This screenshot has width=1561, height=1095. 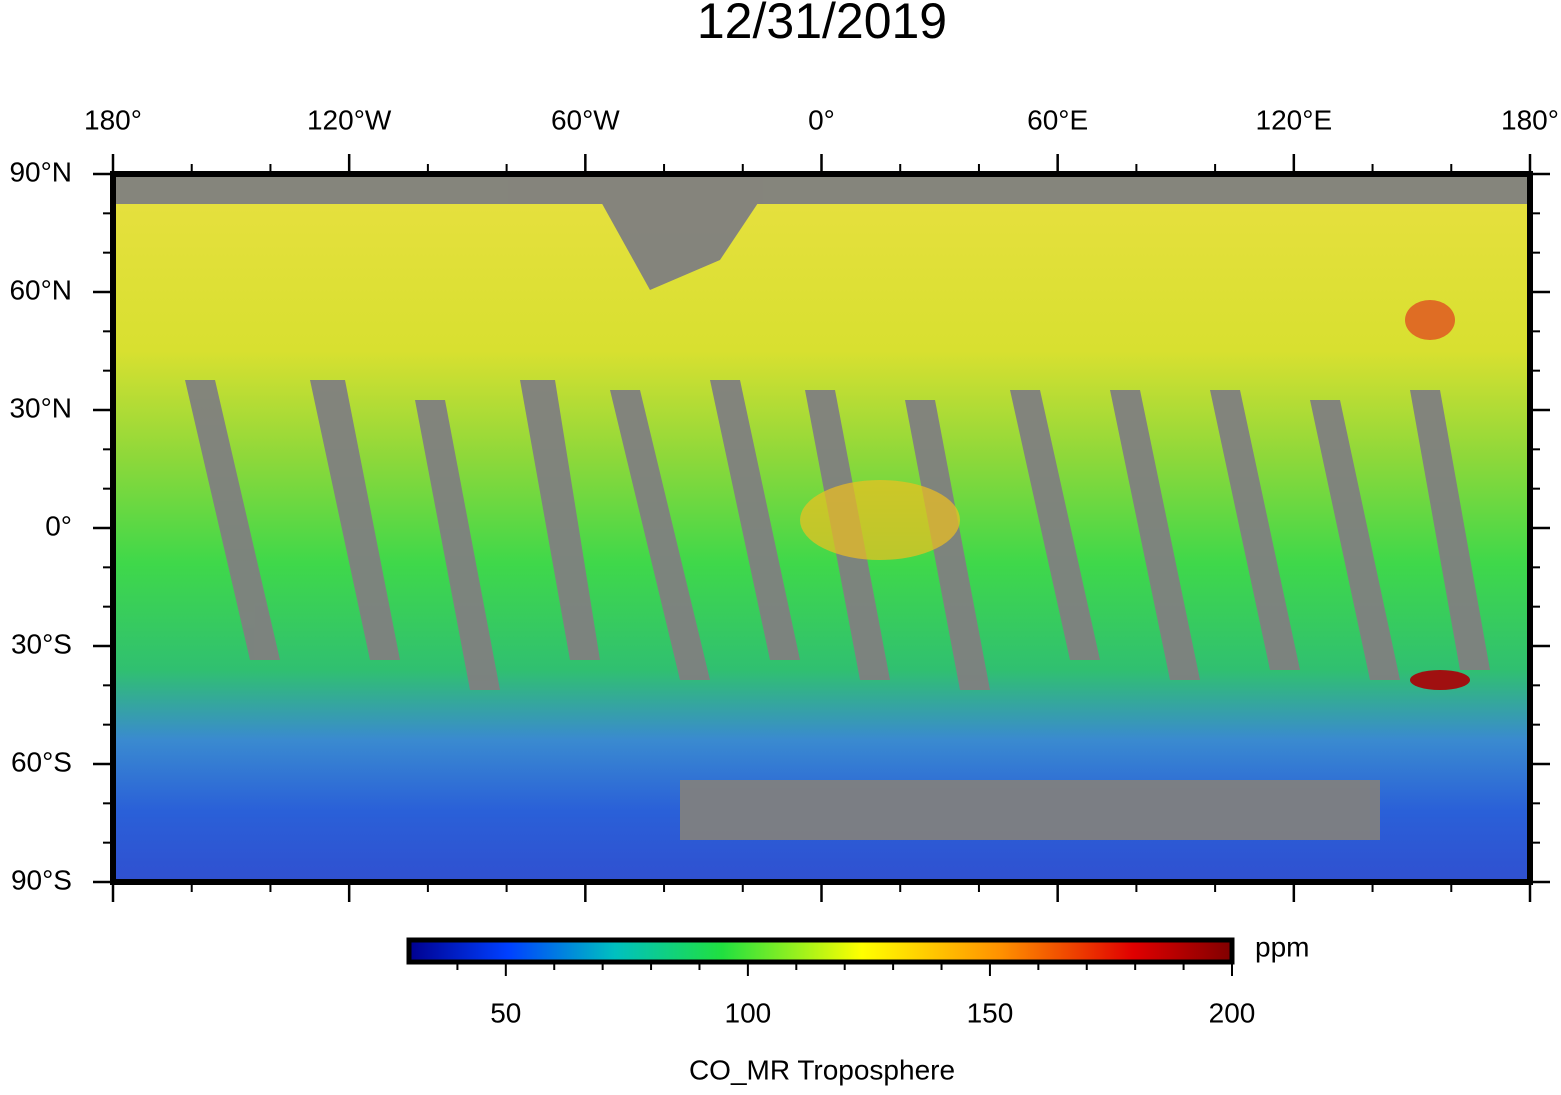 I want to click on lat-label: 60°N, so click(x=40, y=289).